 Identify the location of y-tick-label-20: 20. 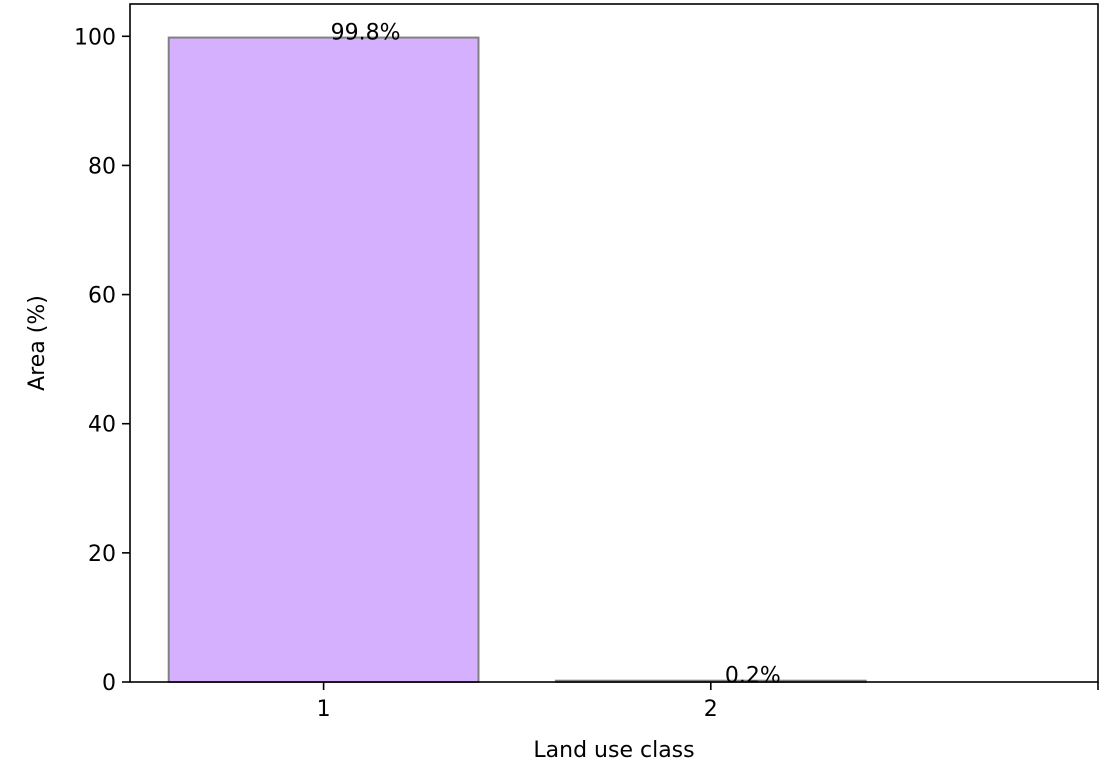
(102, 554).